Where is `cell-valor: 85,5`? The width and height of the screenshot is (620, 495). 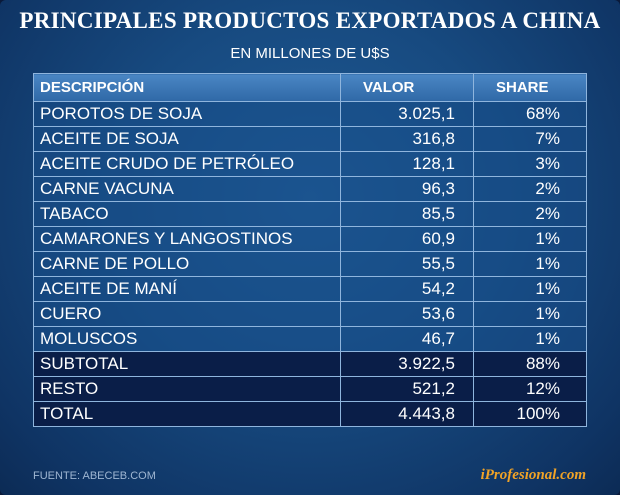
cell-valor: 85,5 is located at coordinates (407, 214).